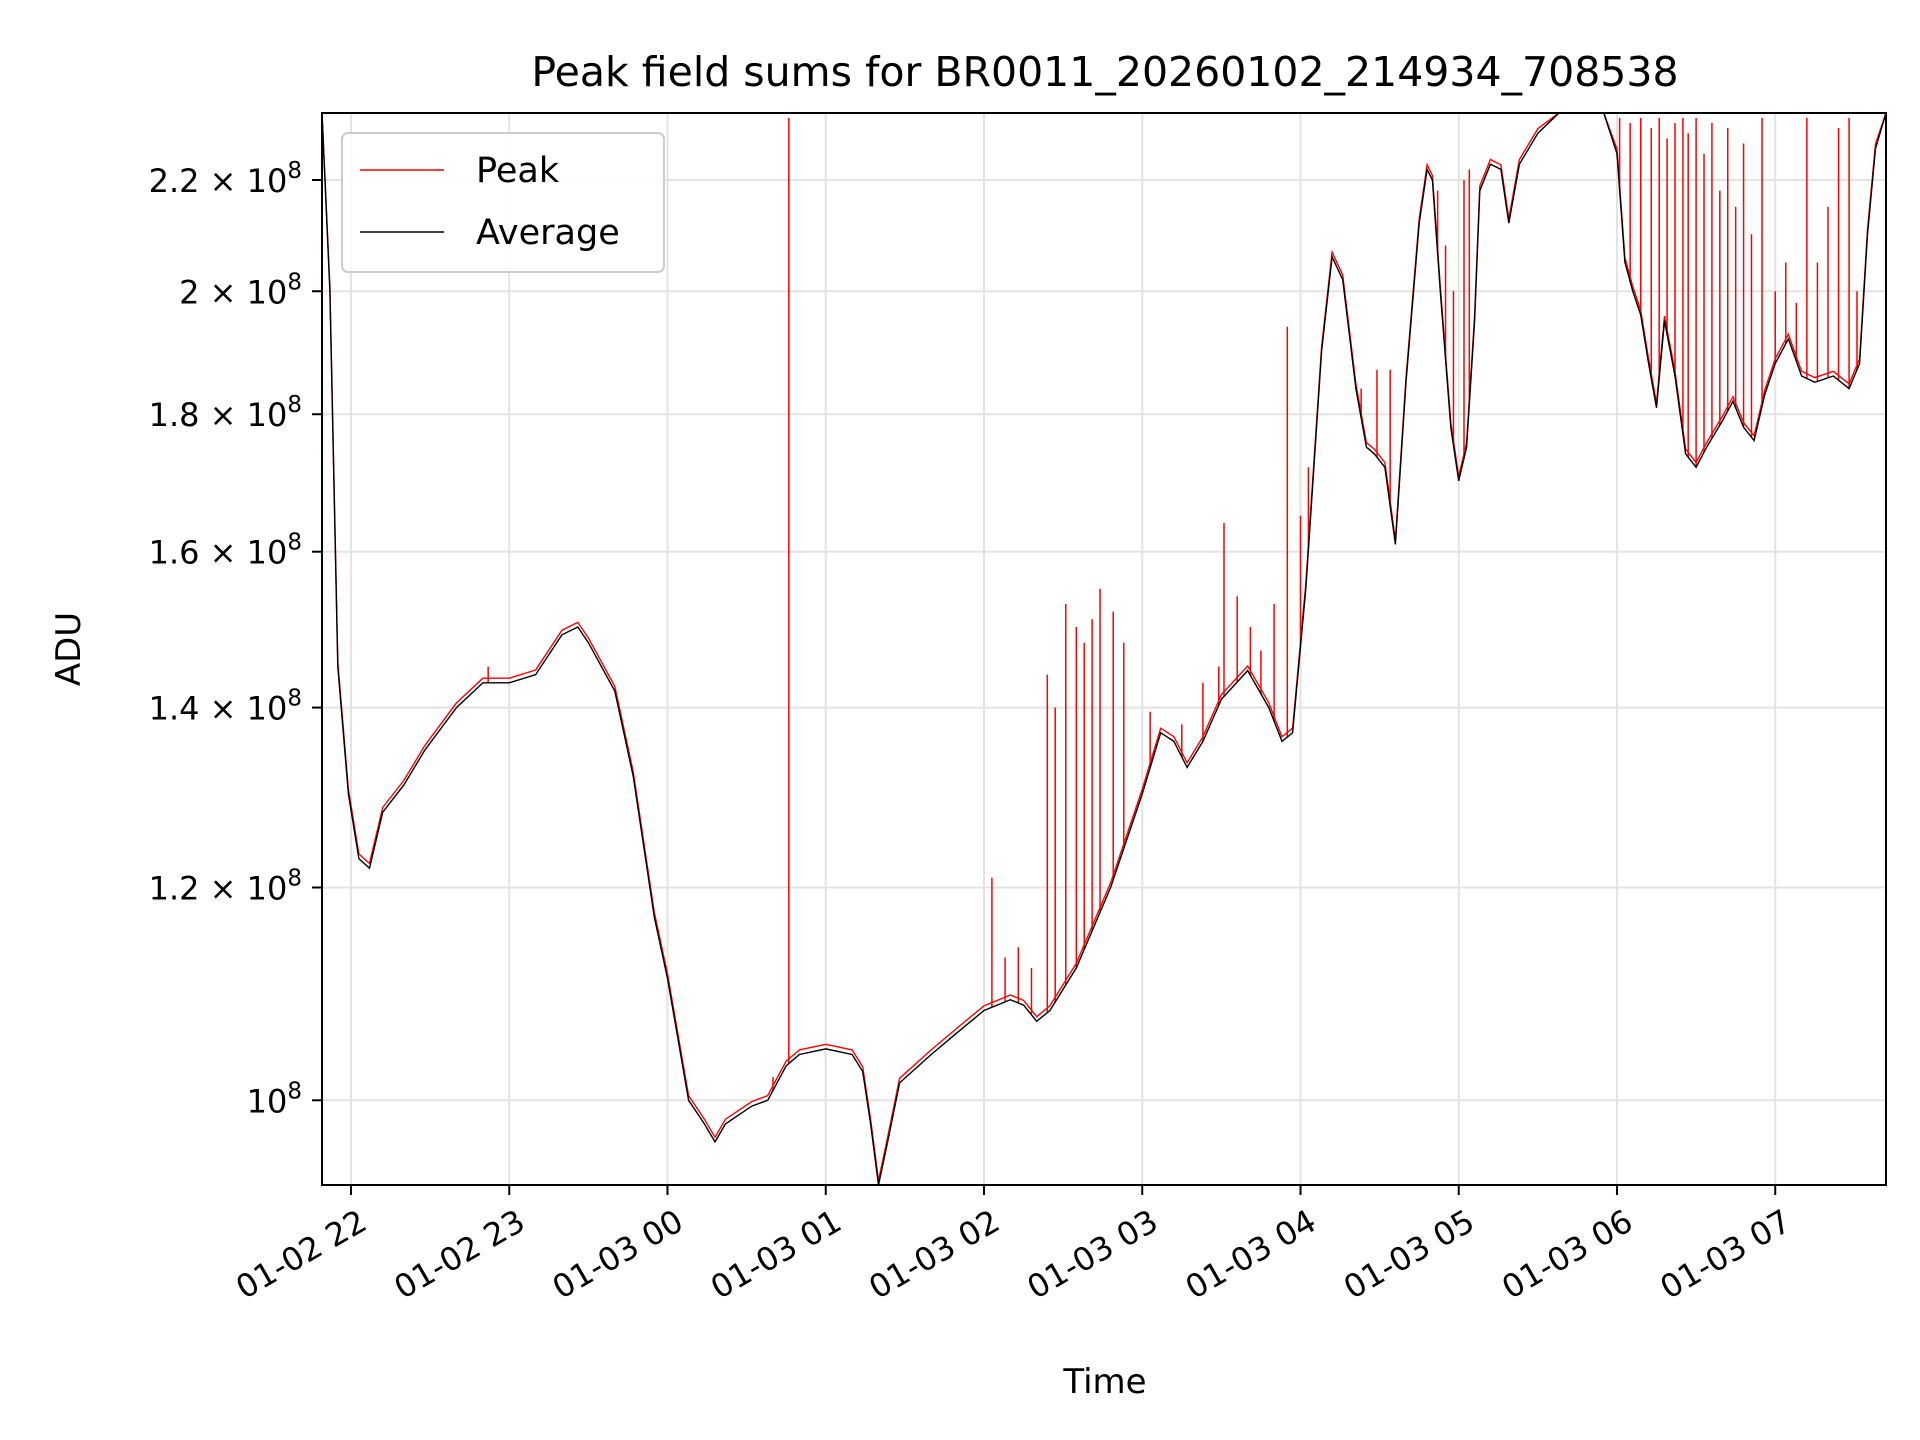 Image resolution: width=1920 pixels, height=1440 pixels. Describe the element at coordinates (218, 709) in the screenshot. I see `y-tick-label-base: 1.4 × 10` at that location.